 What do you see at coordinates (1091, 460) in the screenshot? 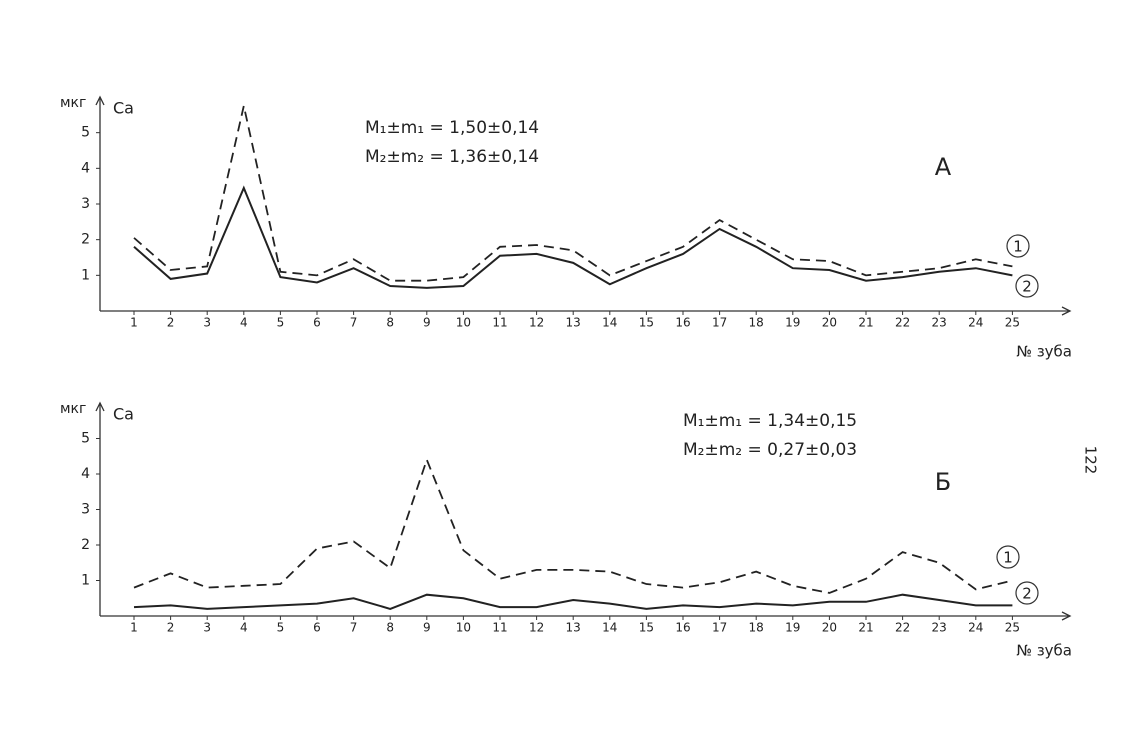
I see `page-number: 122` at bounding box center [1091, 460].